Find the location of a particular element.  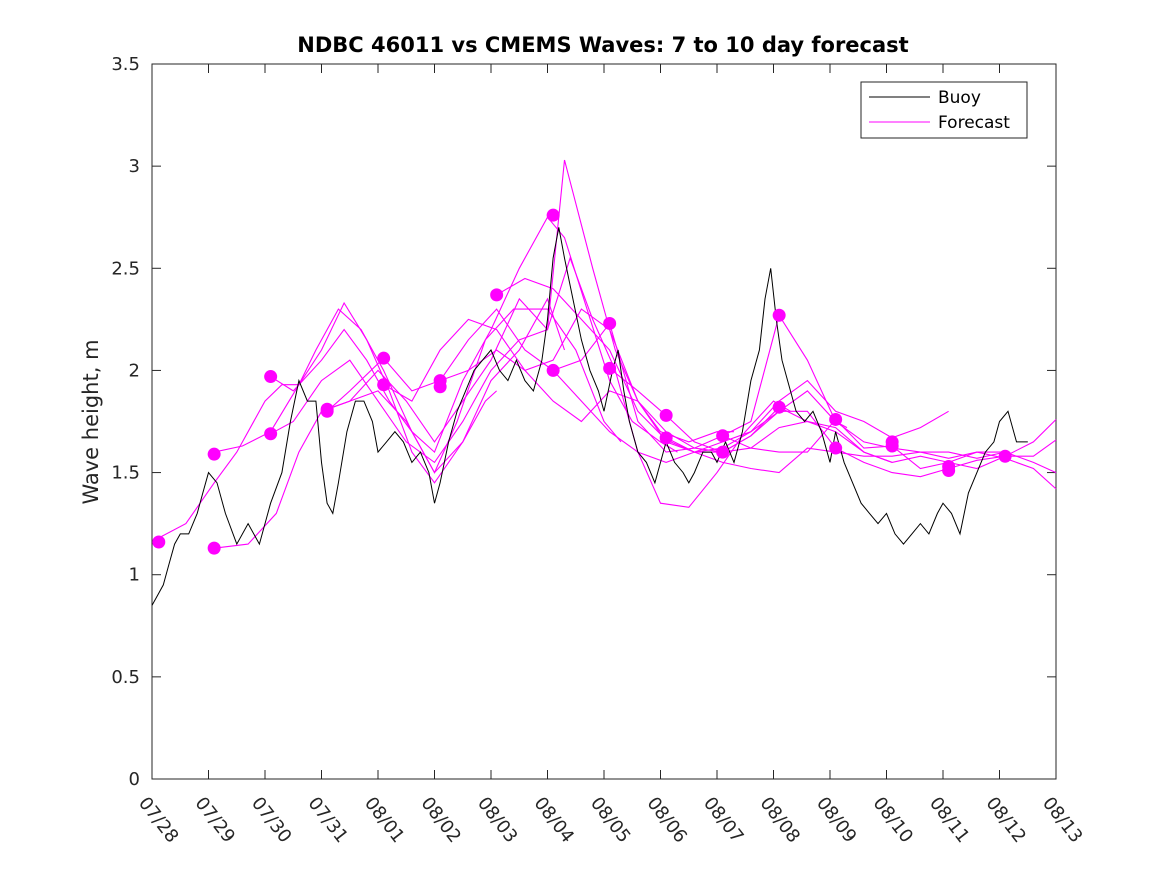

y-tick-label: 1.5 is located at coordinates (125, 473).